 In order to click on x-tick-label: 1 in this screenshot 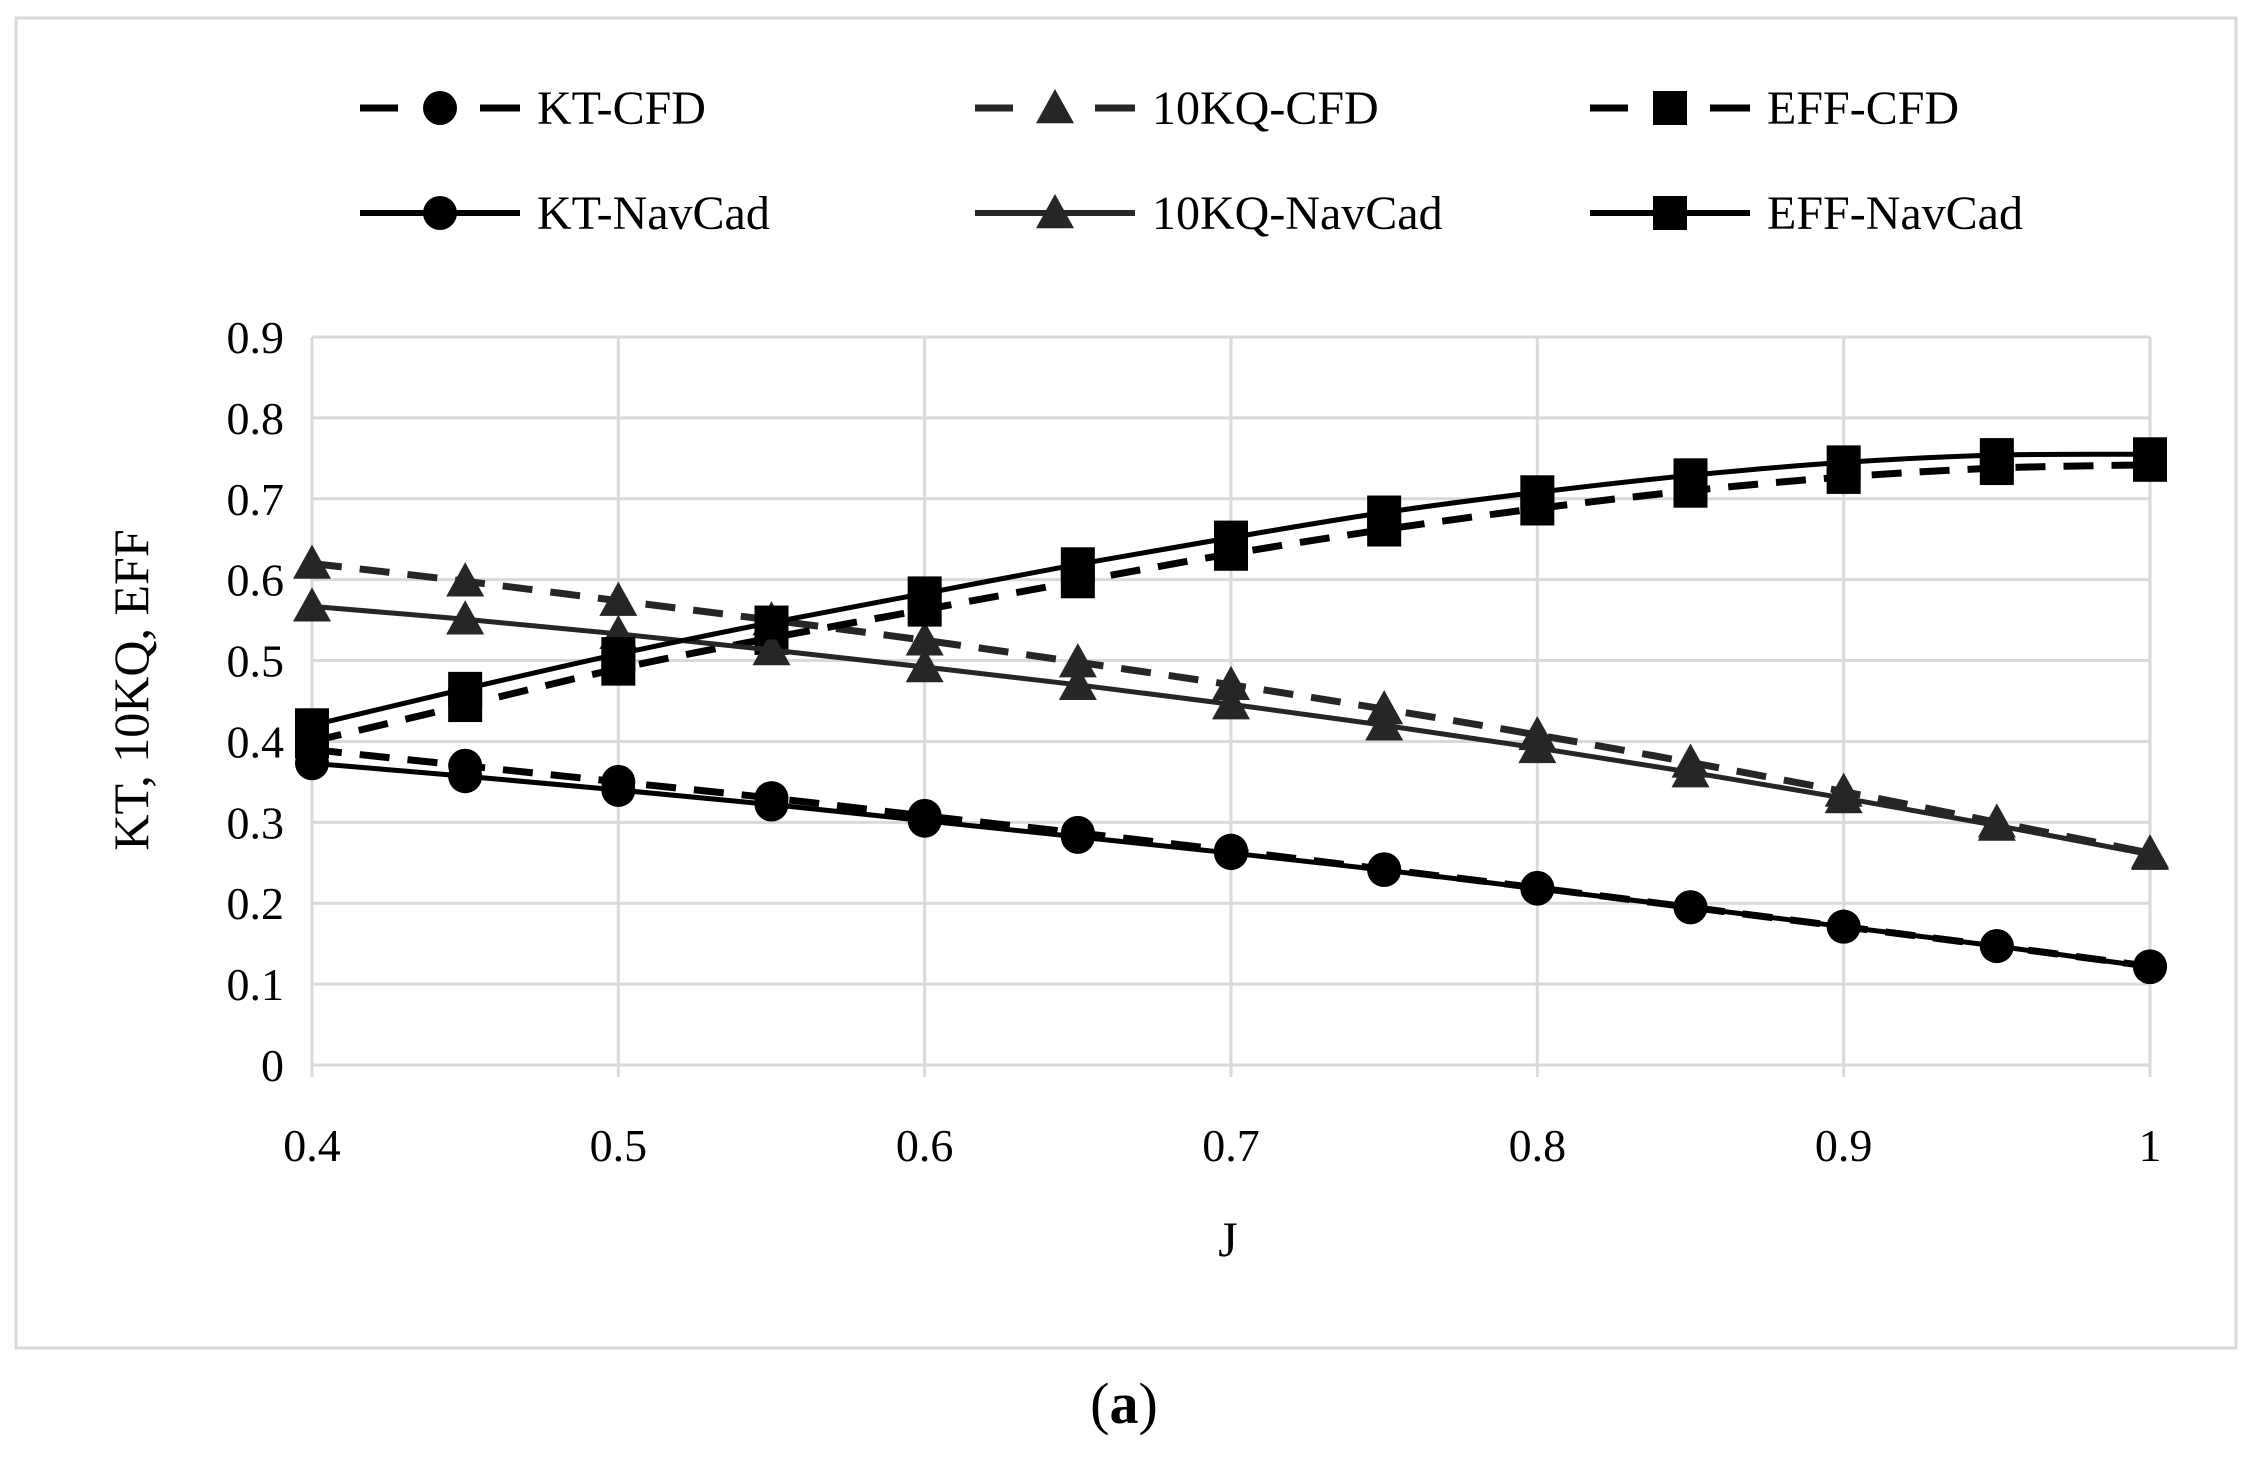, I will do `click(2150, 1145)`.